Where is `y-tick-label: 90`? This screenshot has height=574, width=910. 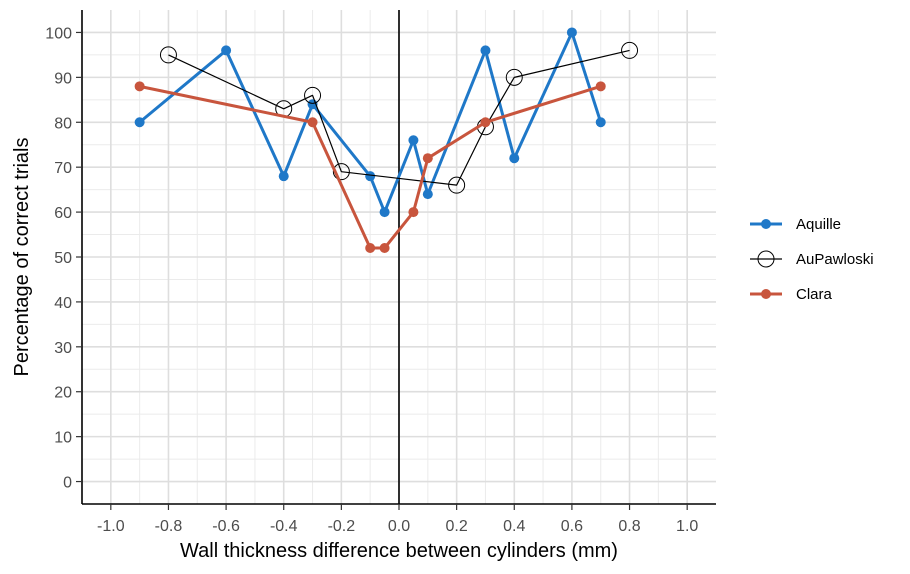 y-tick-label: 90 is located at coordinates (63, 78).